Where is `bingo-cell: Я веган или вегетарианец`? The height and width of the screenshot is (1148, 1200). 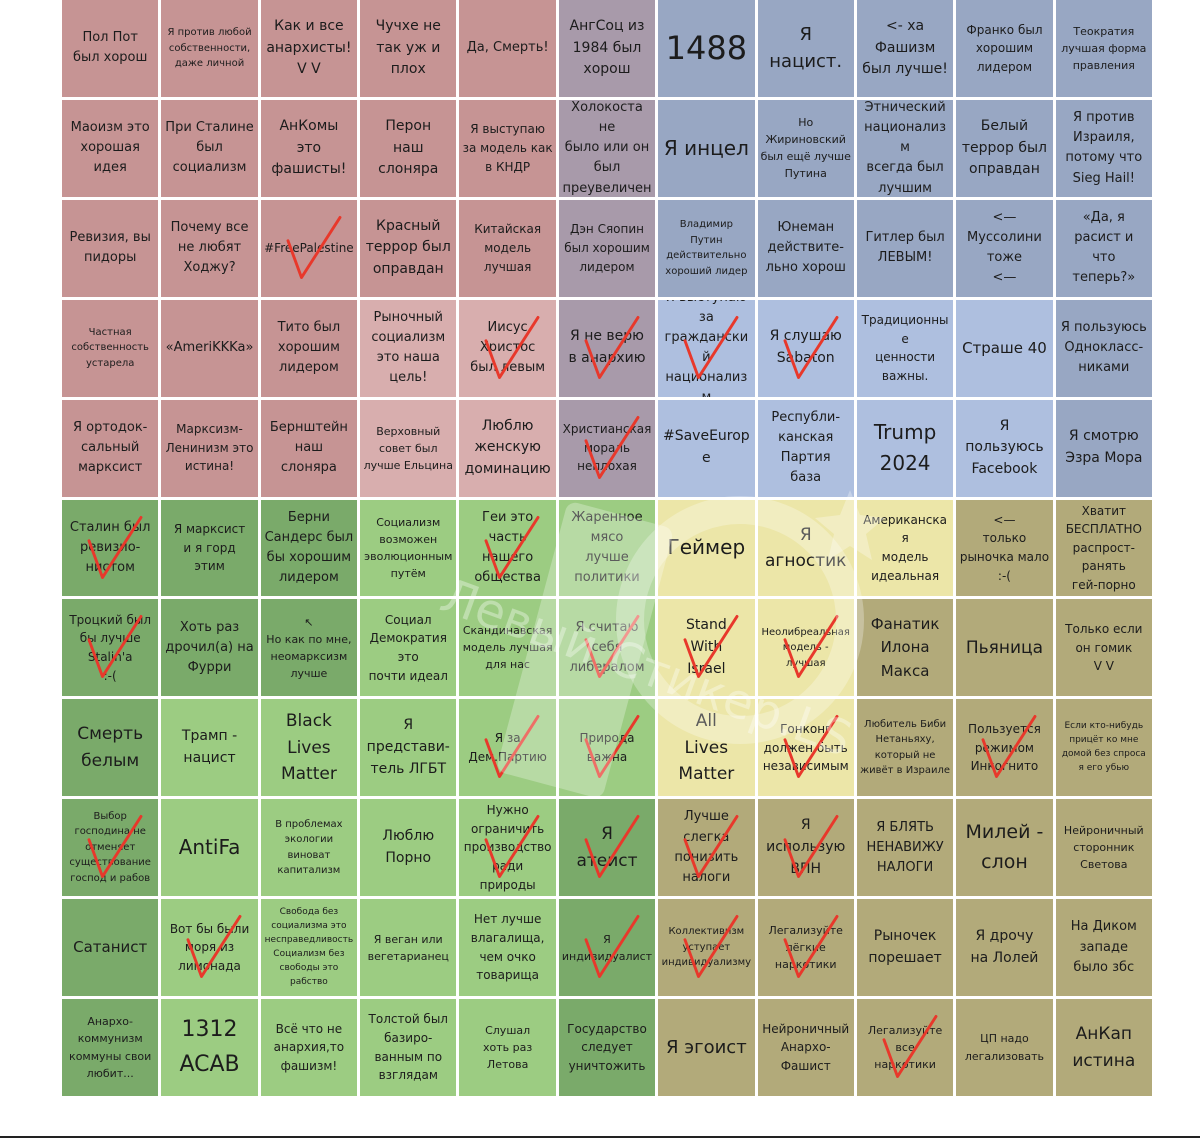
bingo-cell: Я веган или вегетарианец is located at coordinates (408, 948).